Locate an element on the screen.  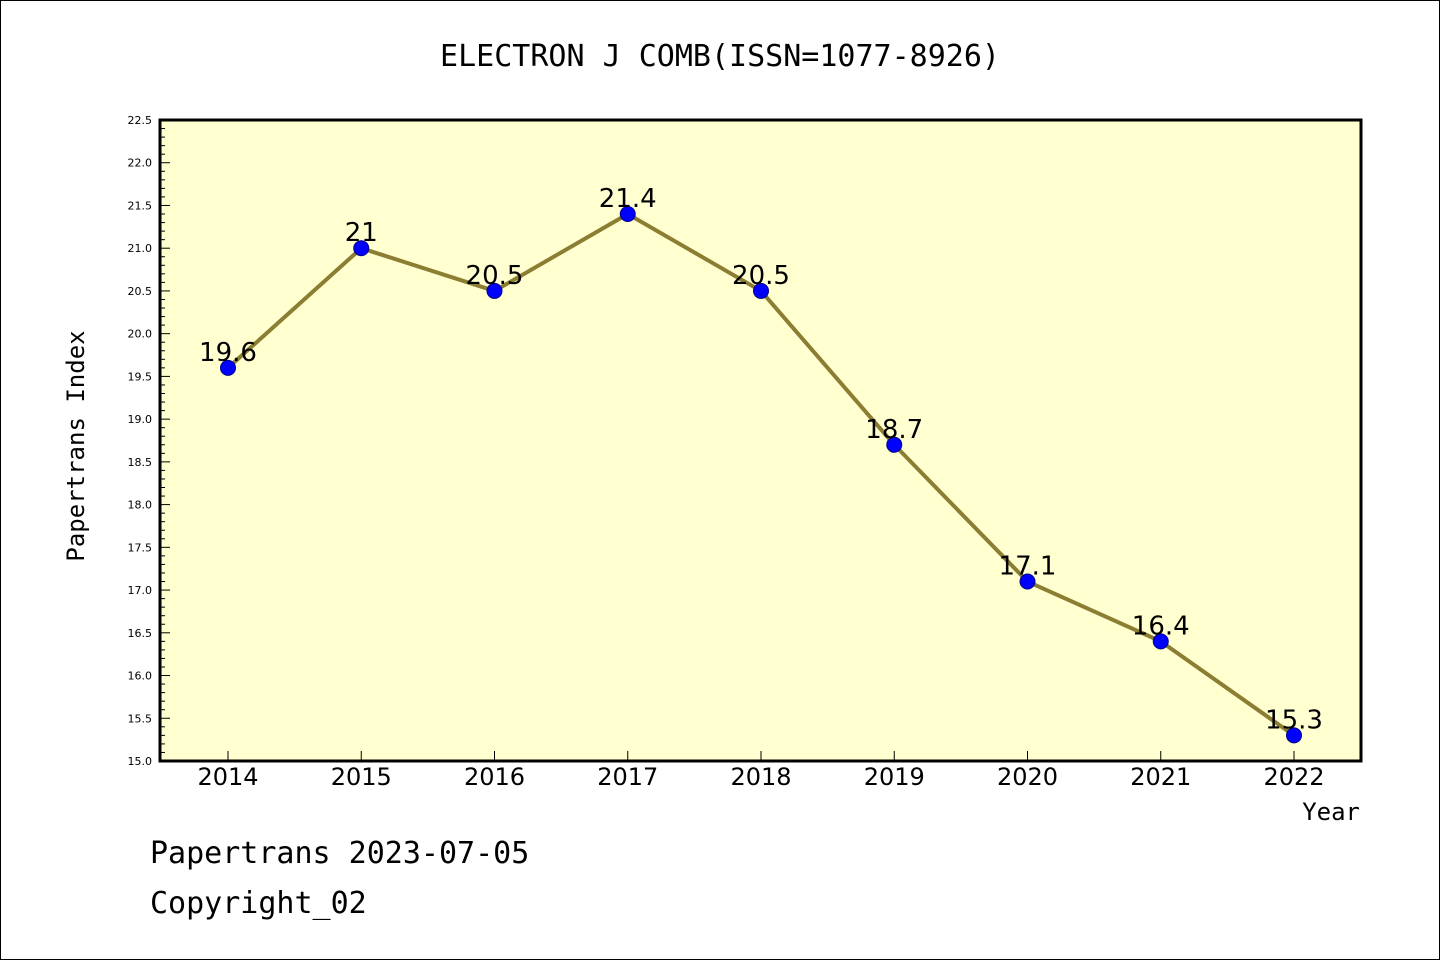
y-tick-label: 18.5 is located at coordinates (140, 462).